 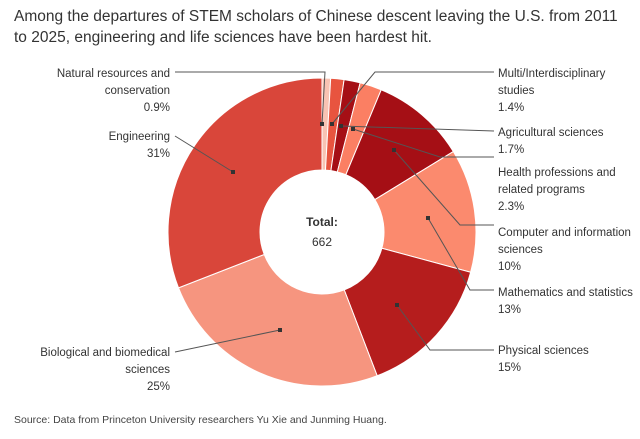 What do you see at coordinates (277, 320) in the screenshot?
I see `slice-biological-and-biomedical-sciences` at bounding box center [277, 320].